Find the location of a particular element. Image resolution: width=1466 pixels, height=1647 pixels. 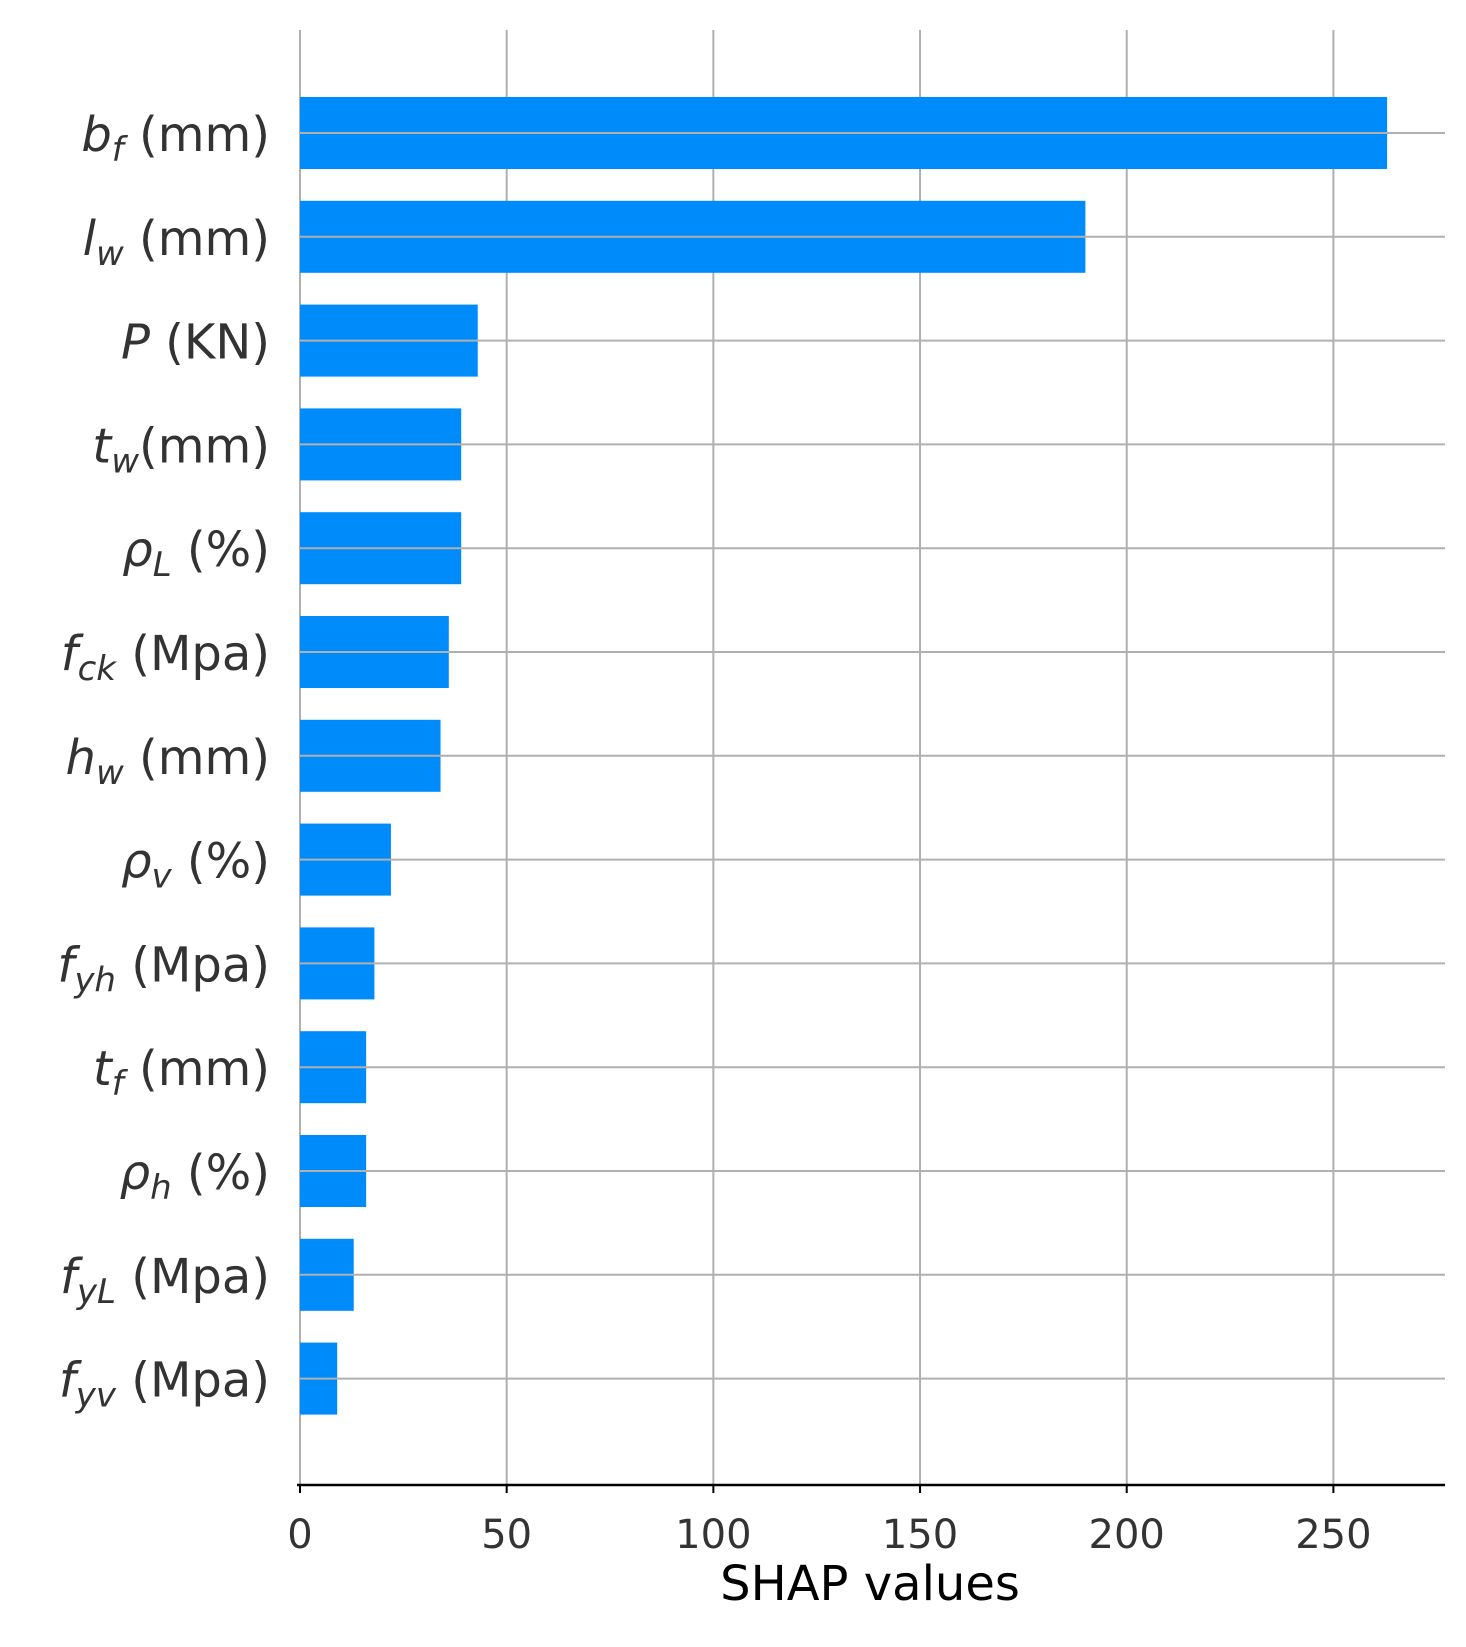

category-label: ρh (%) is located at coordinates (195, 1176).